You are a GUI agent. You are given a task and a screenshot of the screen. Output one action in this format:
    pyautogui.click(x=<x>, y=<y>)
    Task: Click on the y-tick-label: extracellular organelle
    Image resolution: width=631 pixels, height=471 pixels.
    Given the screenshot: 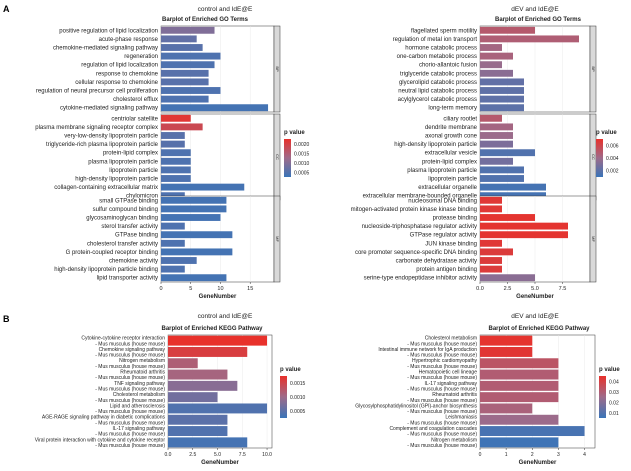 What is the action you would take?
    pyautogui.click(x=447, y=188)
    